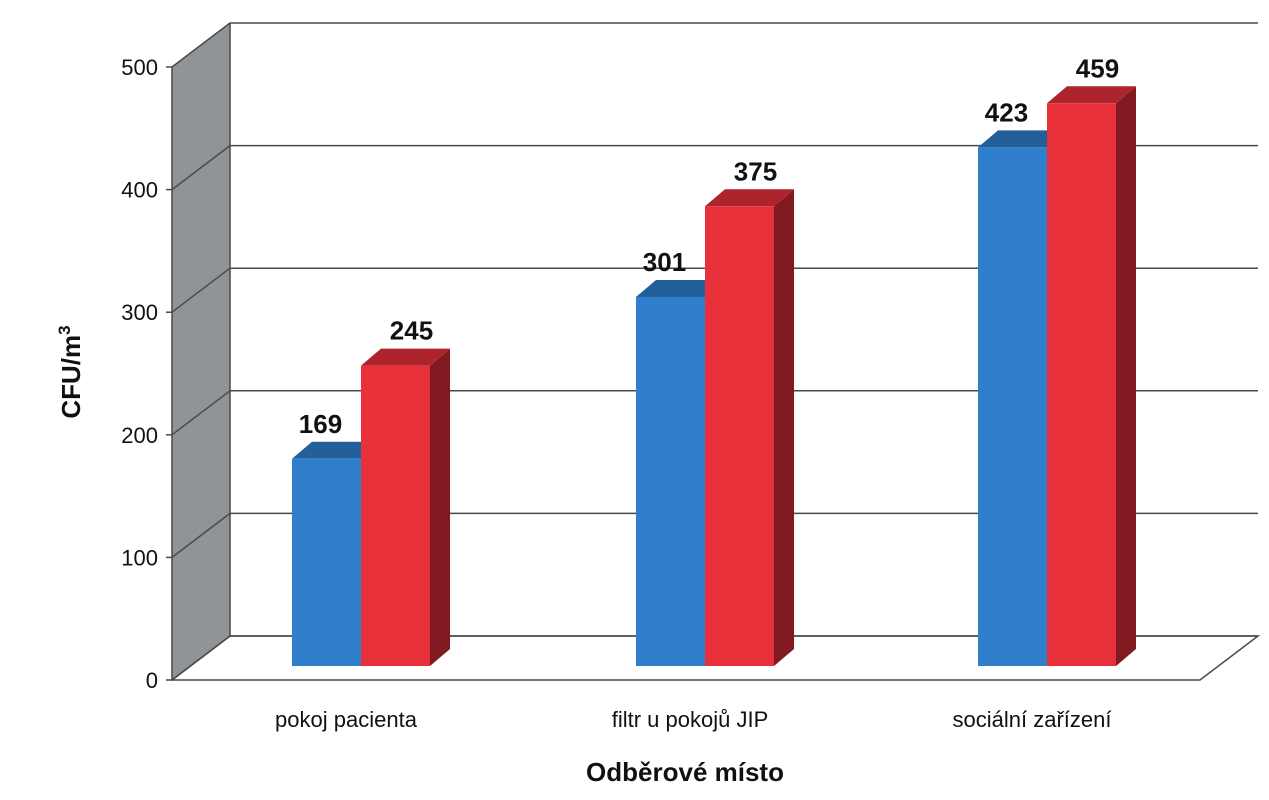 Image resolution: width=1269 pixels, height=800 pixels. Describe the element at coordinates (139, 67) in the screenshot. I see `y-tick-label: 500` at that location.